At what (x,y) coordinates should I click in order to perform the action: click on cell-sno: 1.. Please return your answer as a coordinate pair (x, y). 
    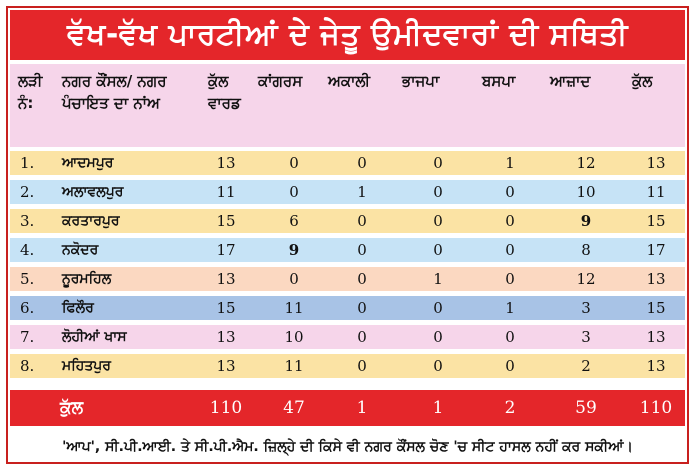
    Looking at the image, I should click on (27, 163).